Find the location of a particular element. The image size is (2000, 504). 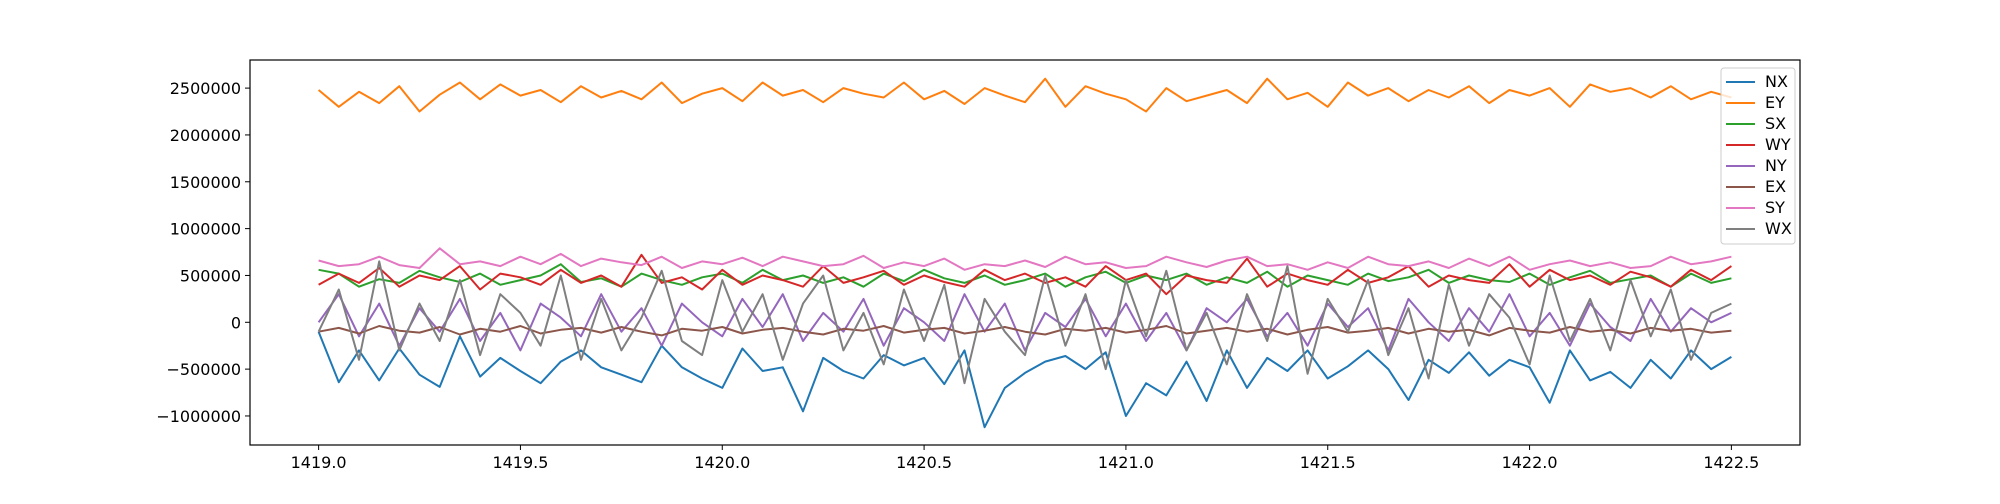

y-tick-label: 0 is located at coordinates (236, 322).